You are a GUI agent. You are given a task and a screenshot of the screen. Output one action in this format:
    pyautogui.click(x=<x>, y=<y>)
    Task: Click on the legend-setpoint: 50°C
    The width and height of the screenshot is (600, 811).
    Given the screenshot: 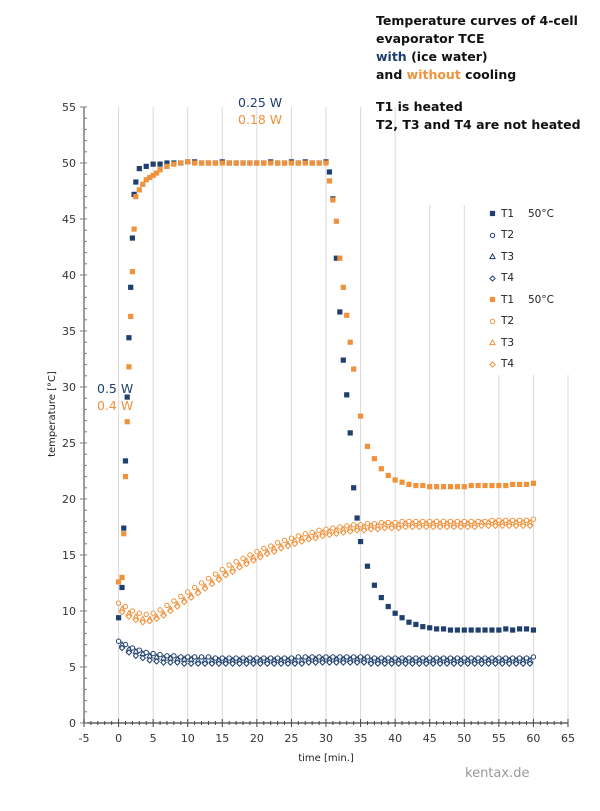 What is the action you would take?
    pyautogui.click(x=541, y=213)
    